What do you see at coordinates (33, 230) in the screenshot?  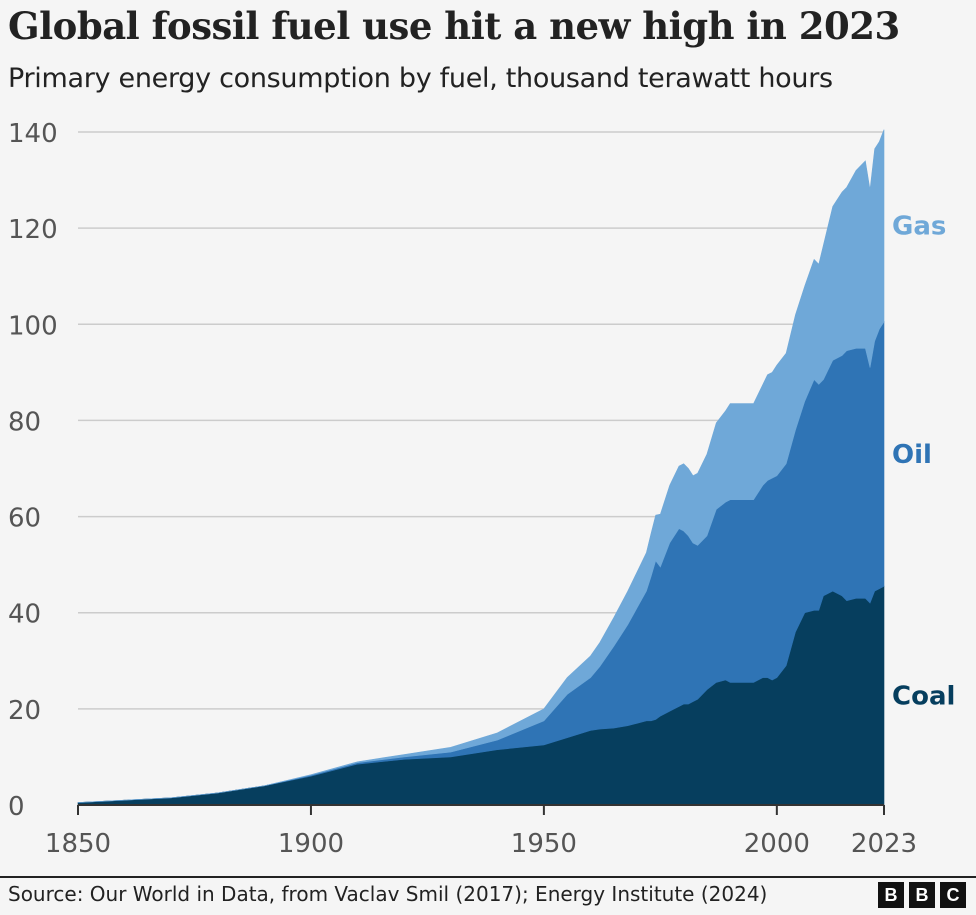 I see `y-tick-label: 120` at bounding box center [33, 230].